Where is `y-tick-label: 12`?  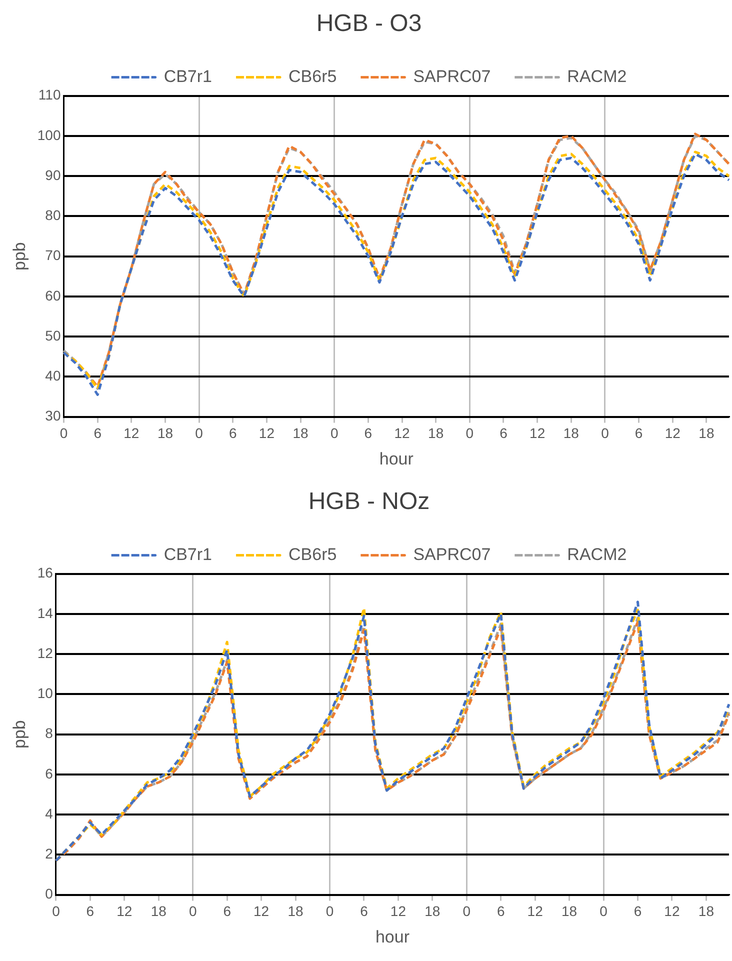
y-tick-label: 12 is located at coordinates (45, 652).